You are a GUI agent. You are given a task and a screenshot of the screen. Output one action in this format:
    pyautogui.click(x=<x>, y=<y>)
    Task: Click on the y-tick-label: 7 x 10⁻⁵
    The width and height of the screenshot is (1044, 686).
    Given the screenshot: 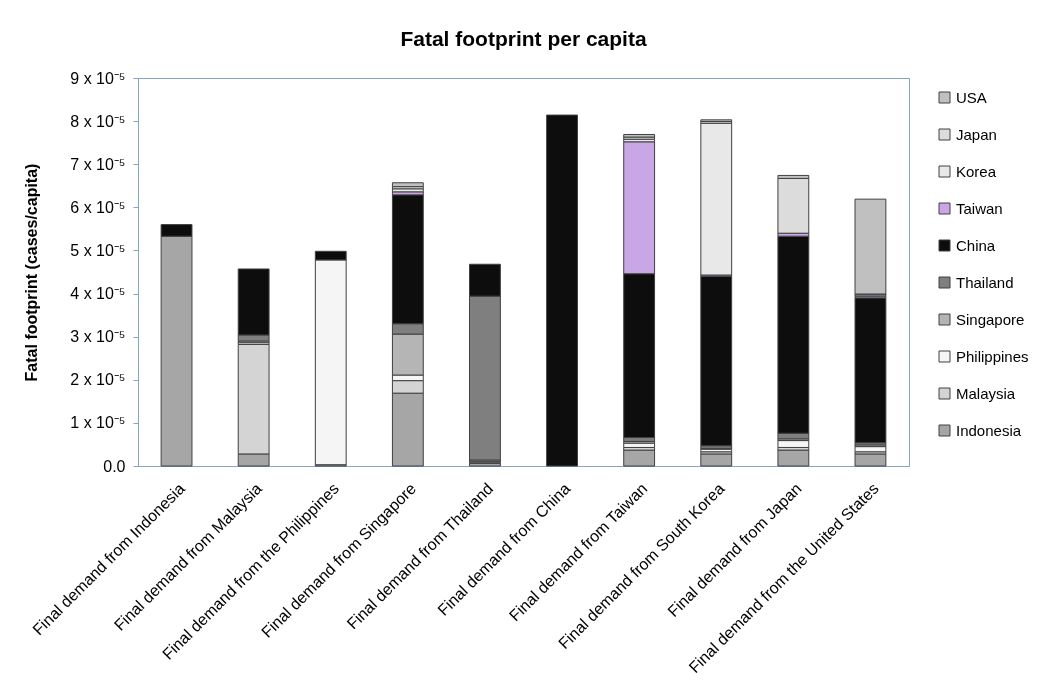 What is the action you would take?
    pyautogui.click(x=98, y=164)
    